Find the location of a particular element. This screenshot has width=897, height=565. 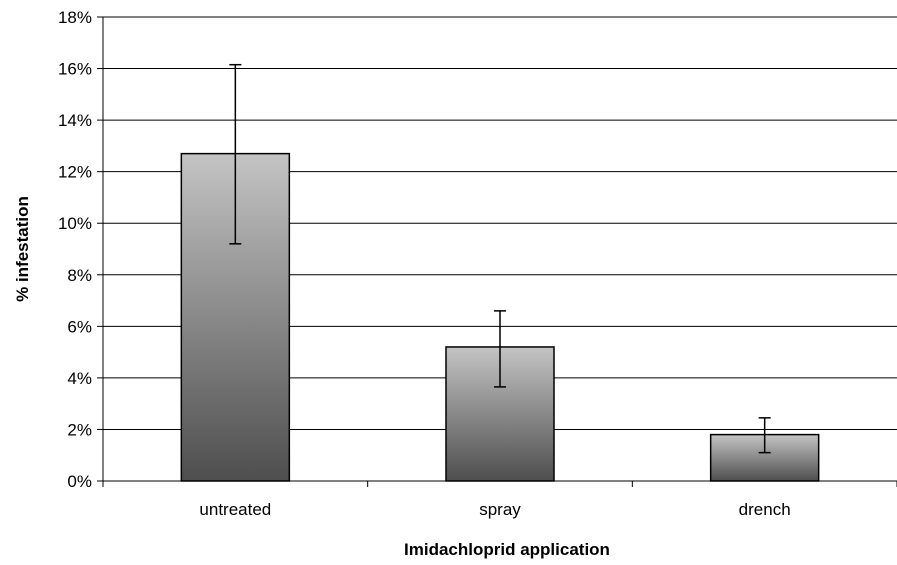

y-axis-title: % infestation is located at coordinates (22, 249).